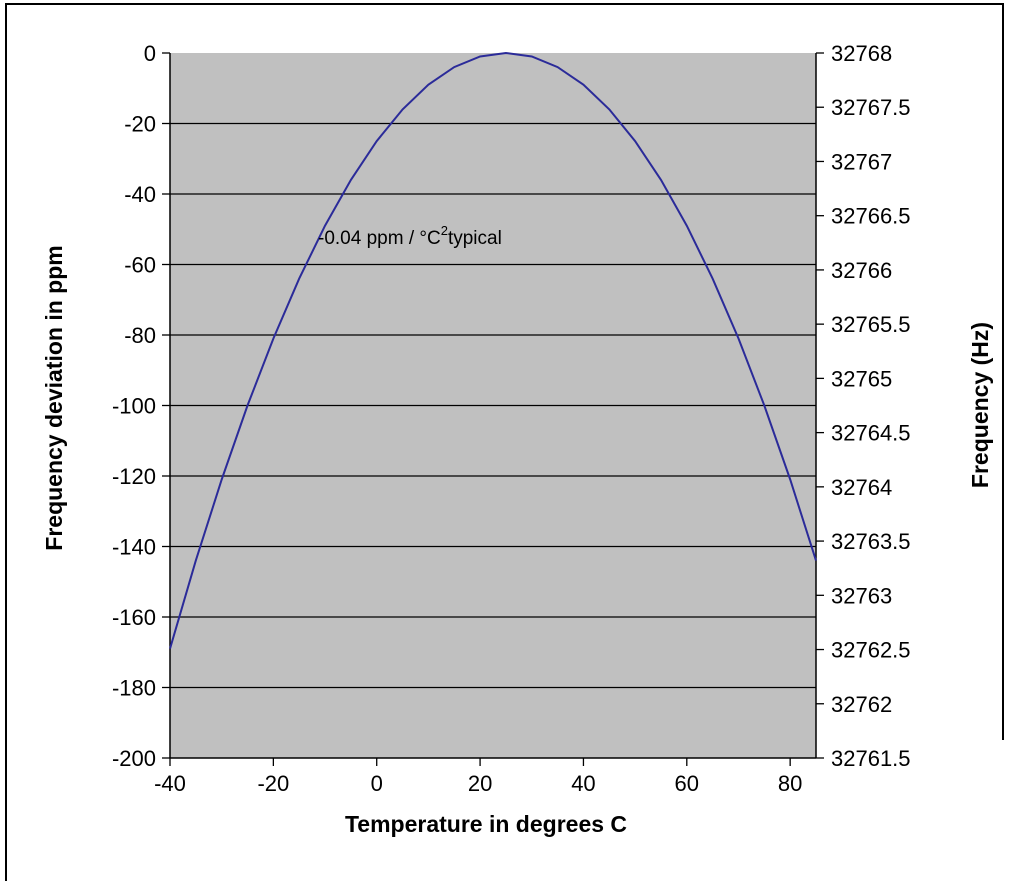 This screenshot has height=881, width=1009. What do you see at coordinates (134, 476) in the screenshot?
I see `left-tick-label: -120` at bounding box center [134, 476].